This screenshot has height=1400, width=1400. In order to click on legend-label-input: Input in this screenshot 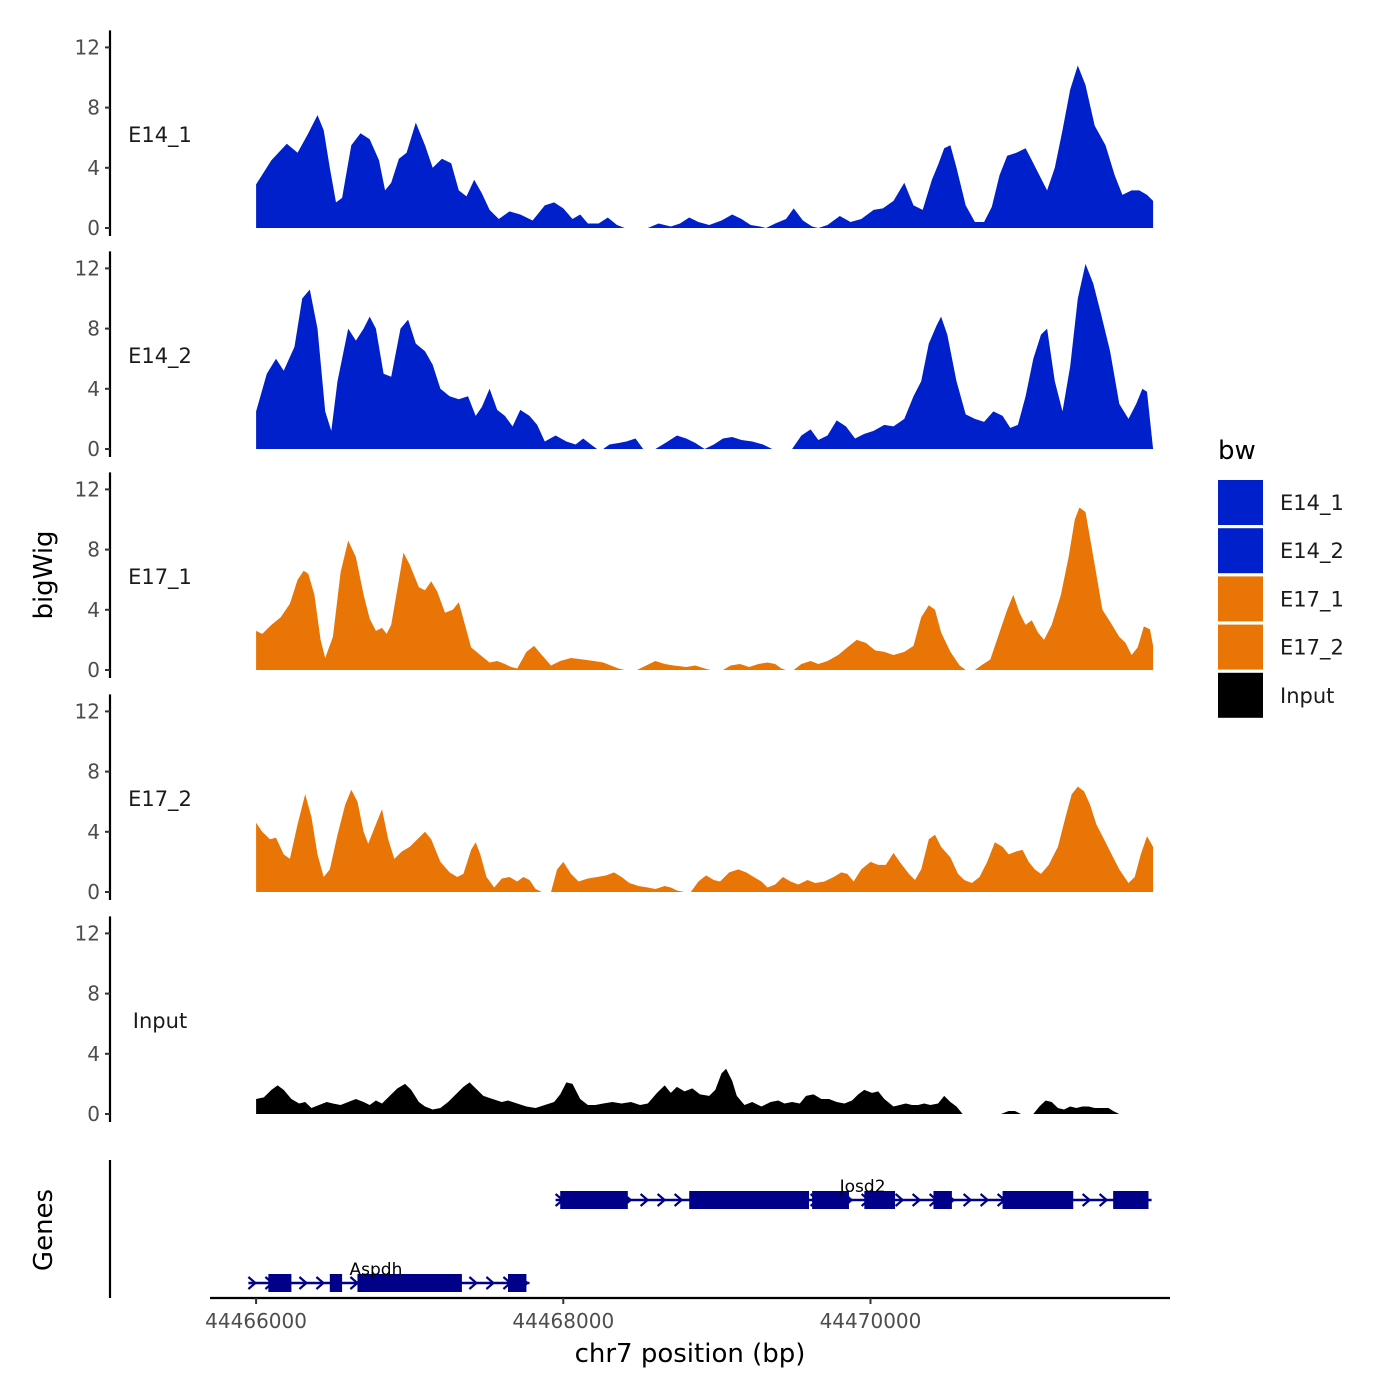, I will do `click(1307, 696)`.